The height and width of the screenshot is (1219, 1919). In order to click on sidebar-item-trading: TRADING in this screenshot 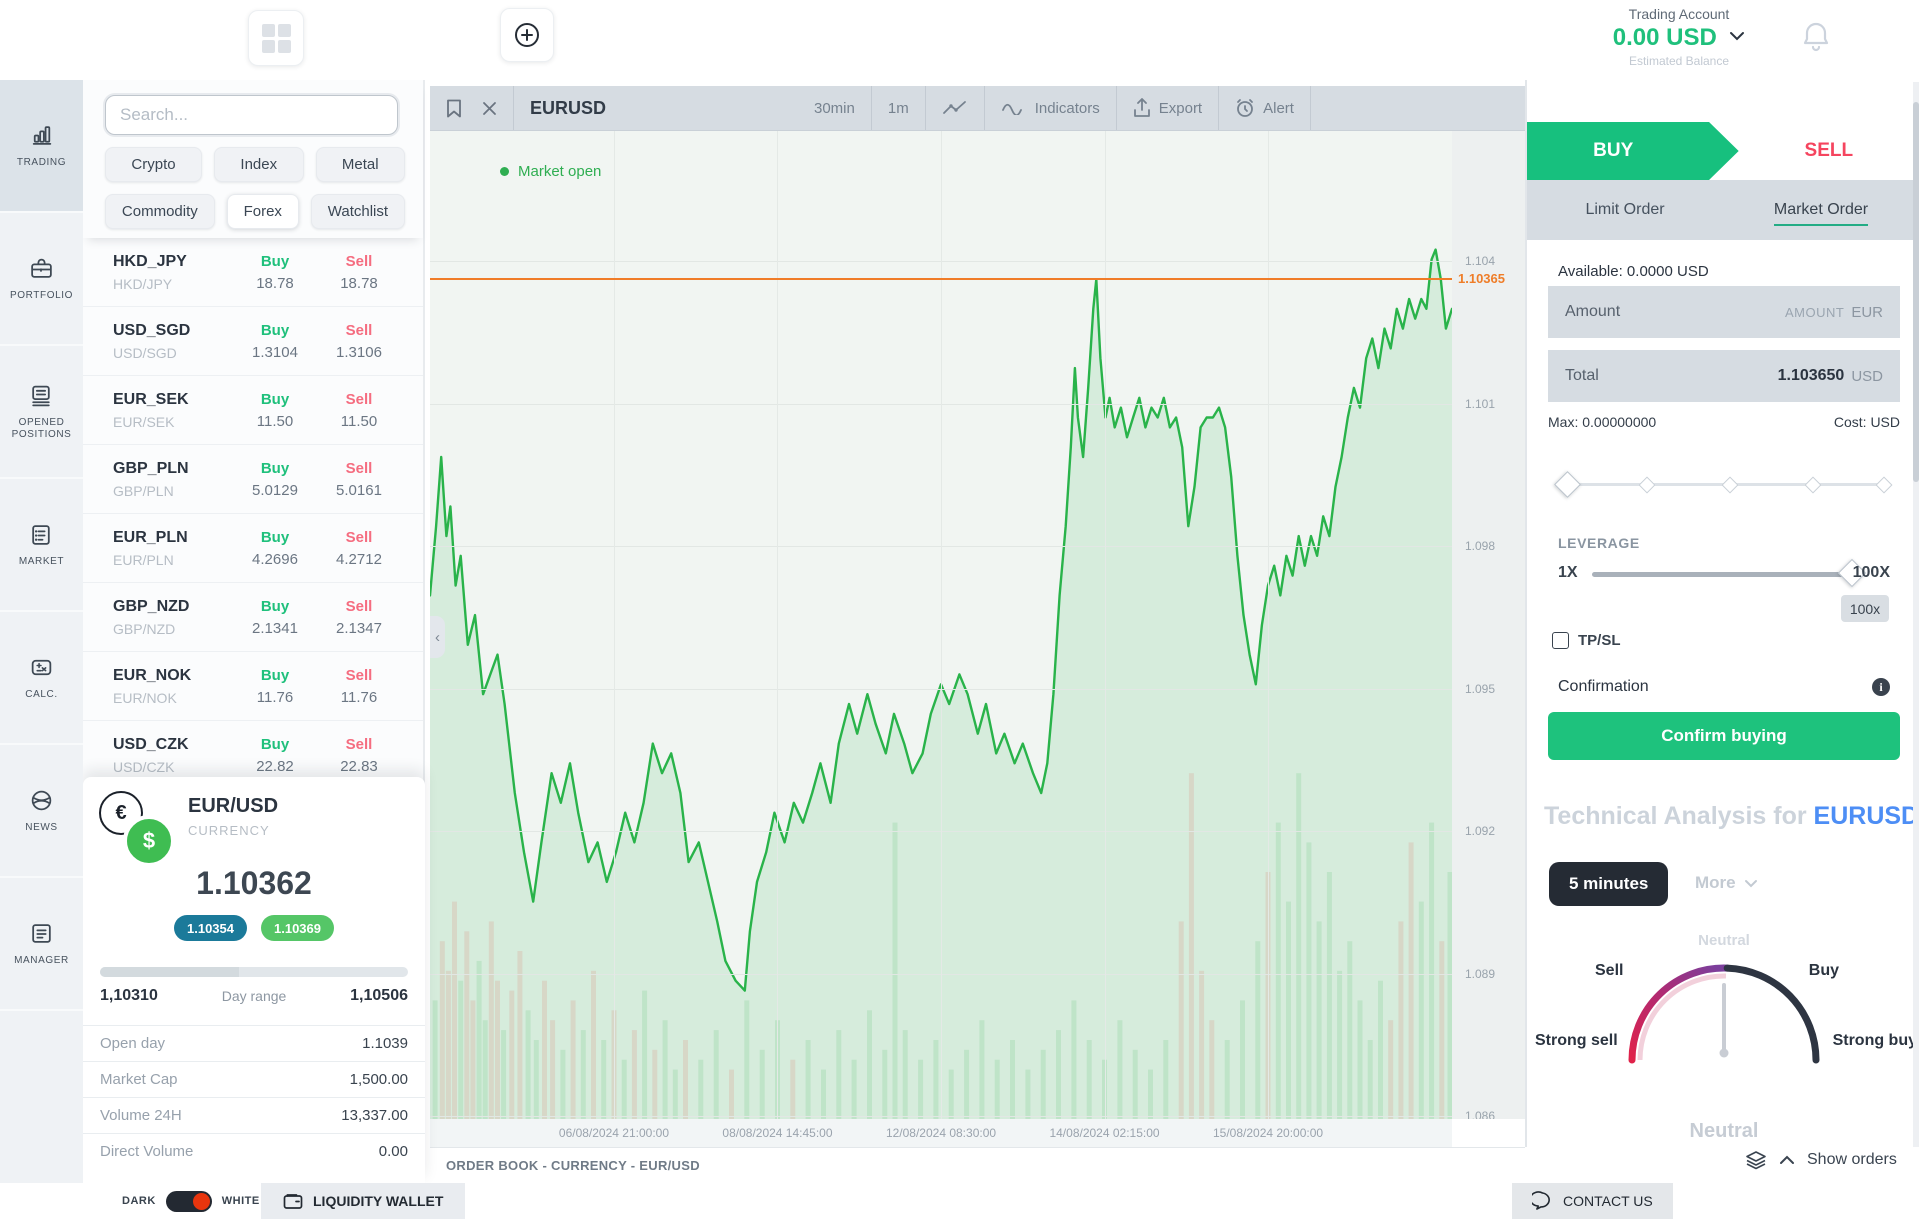, I will do `click(41, 146)`.